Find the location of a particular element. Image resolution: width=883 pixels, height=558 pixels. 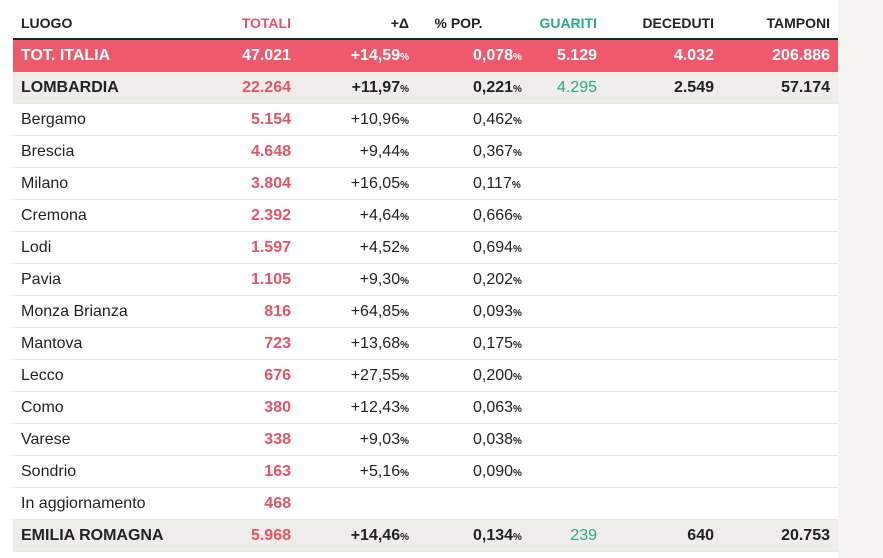

table-row: Pavia 1.105 +9,30% 0,202% is located at coordinates (425, 280).